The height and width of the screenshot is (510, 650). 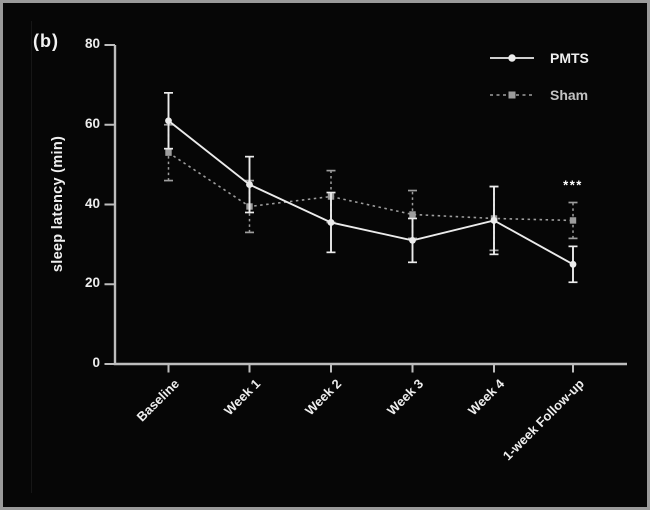 What do you see at coordinates (539, 58) in the screenshot?
I see `legend-item-pmts: PMTS` at bounding box center [539, 58].